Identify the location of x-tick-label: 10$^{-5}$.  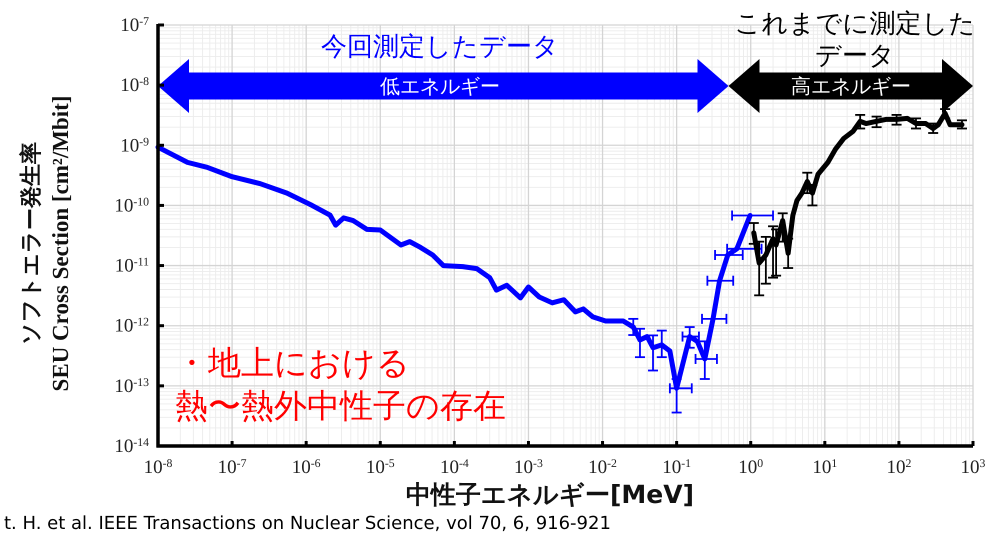
(380, 467).